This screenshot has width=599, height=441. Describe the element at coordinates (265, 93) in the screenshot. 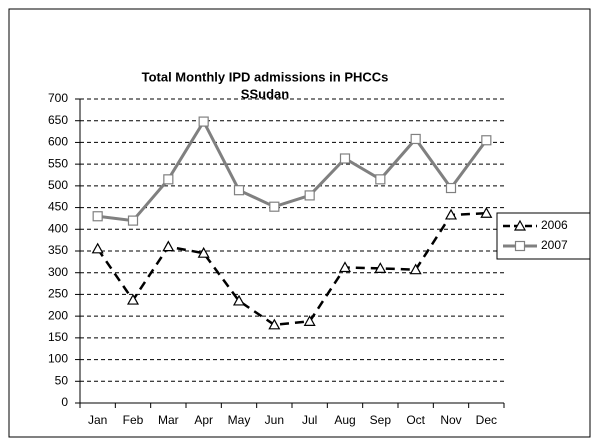

I see `chart-title: SSudan` at that location.